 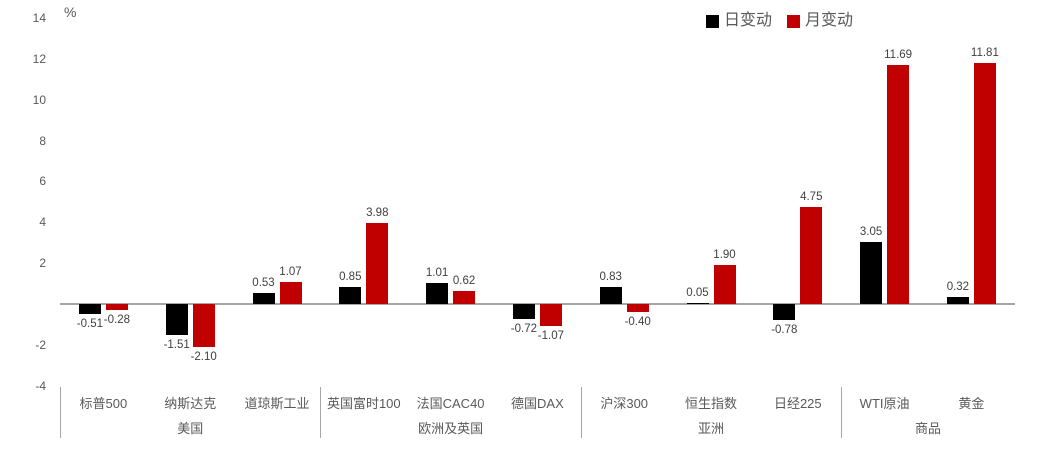 What do you see at coordinates (363, 403) in the screenshot?
I see `category-label: 英国富时100` at bounding box center [363, 403].